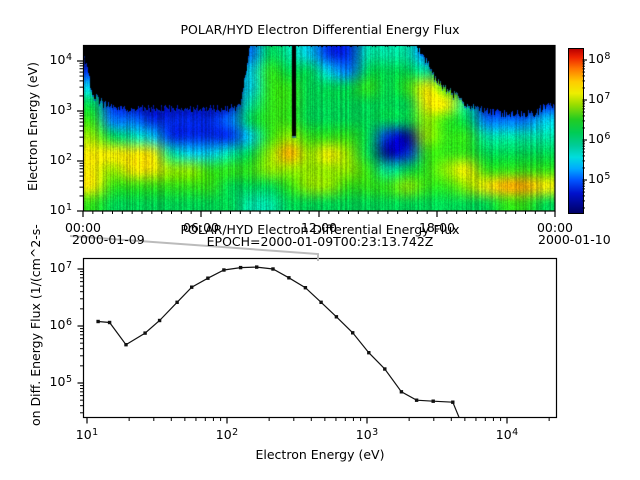 The height and width of the screenshot is (480, 640). Describe the element at coordinates (576, 131) in the screenshot. I see `colorbar` at that location.